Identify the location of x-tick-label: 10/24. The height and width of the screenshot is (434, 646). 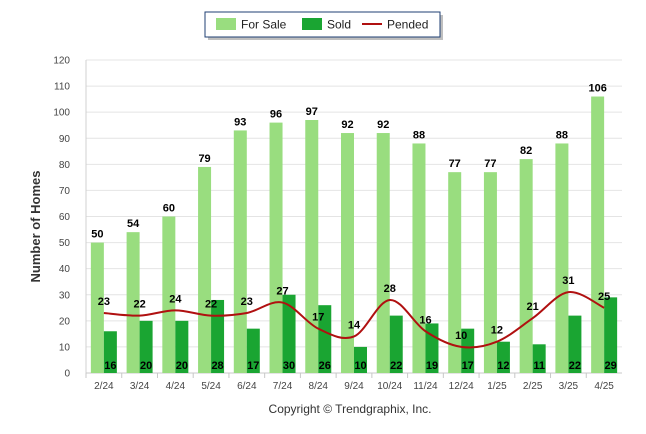
(389, 386).